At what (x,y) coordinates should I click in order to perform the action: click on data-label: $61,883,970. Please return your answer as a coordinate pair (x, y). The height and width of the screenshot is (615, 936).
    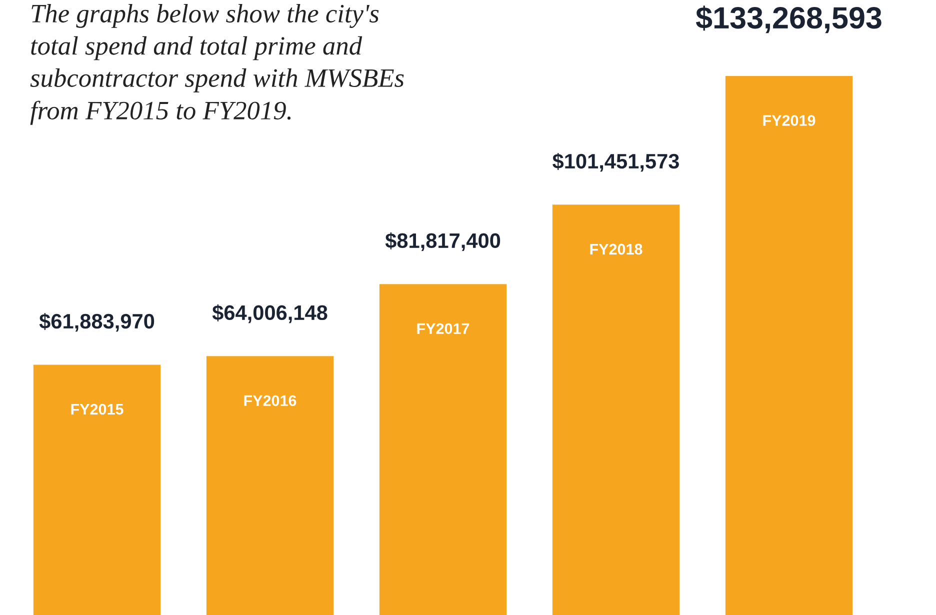
    Looking at the image, I should click on (96, 322).